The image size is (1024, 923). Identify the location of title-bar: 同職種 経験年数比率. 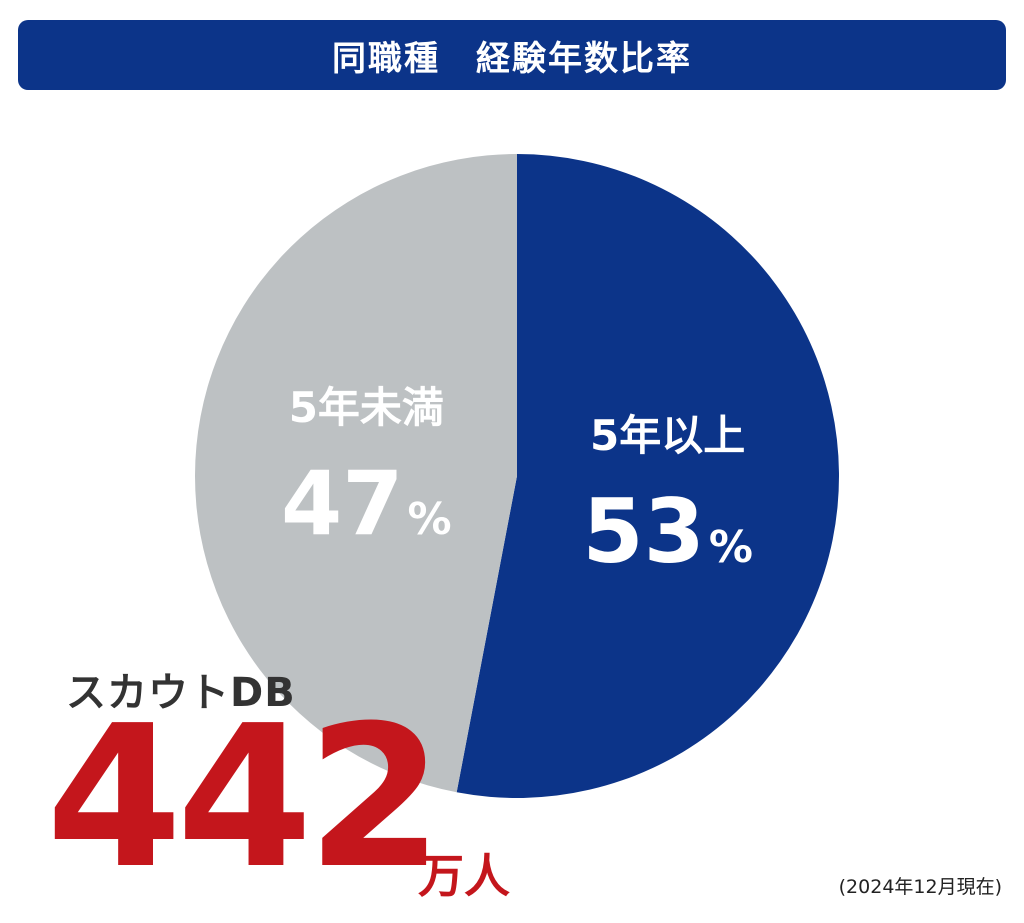
(512, 55).